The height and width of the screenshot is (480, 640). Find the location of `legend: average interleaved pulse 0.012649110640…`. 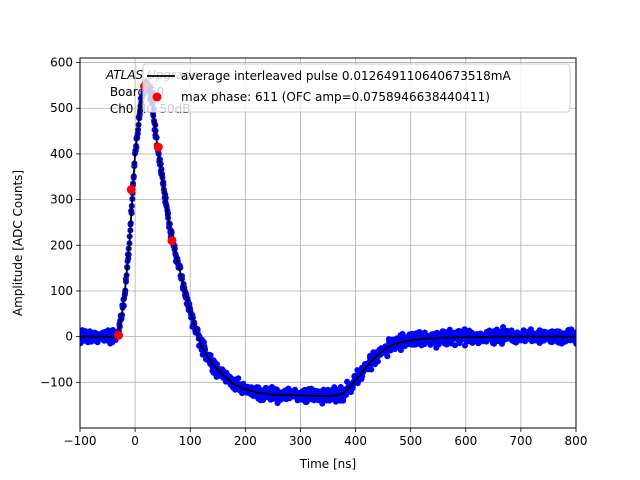

legend: average interleaved pulse 0.012649110640… is located at coordinates (356, 88).